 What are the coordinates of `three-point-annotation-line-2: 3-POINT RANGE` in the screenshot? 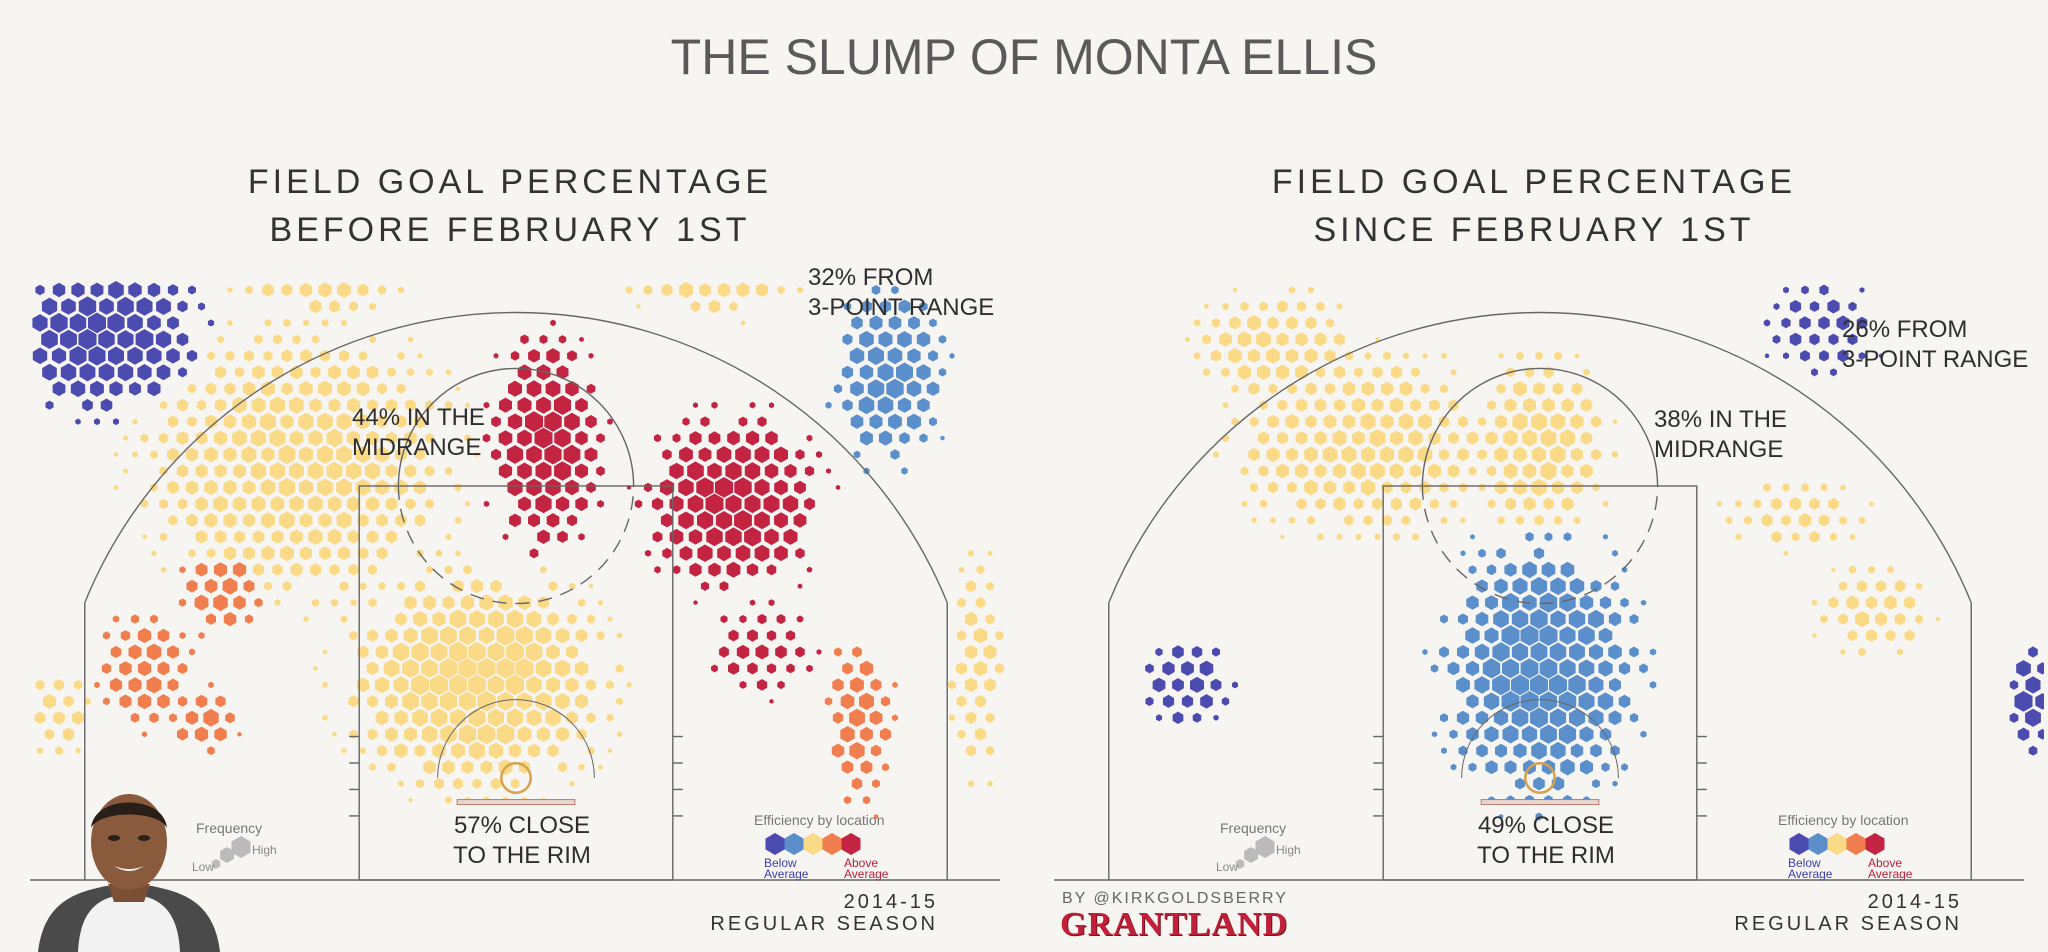 It's located at (901, 307).